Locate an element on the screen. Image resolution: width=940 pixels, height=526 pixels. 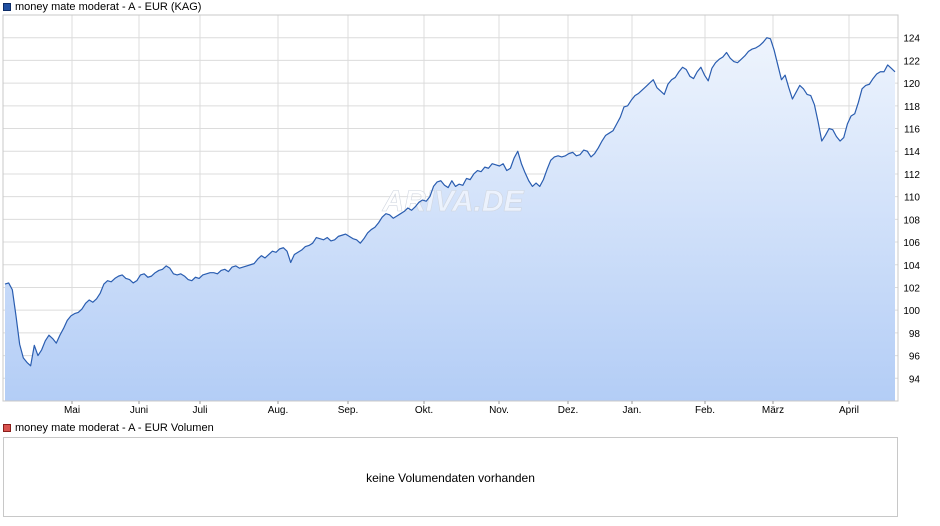
x-tick-label: April is located at coordinates (849, 410).